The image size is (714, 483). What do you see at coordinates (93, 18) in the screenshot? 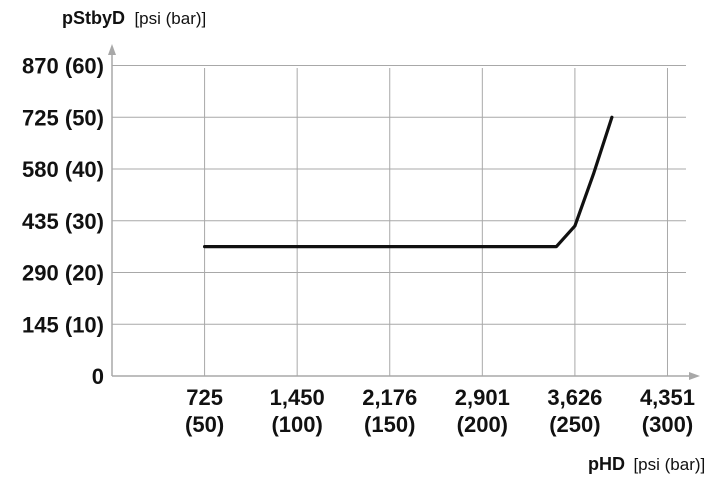
I see `y-axis-symbol: pStbyD` at bounding box center [93, 18].